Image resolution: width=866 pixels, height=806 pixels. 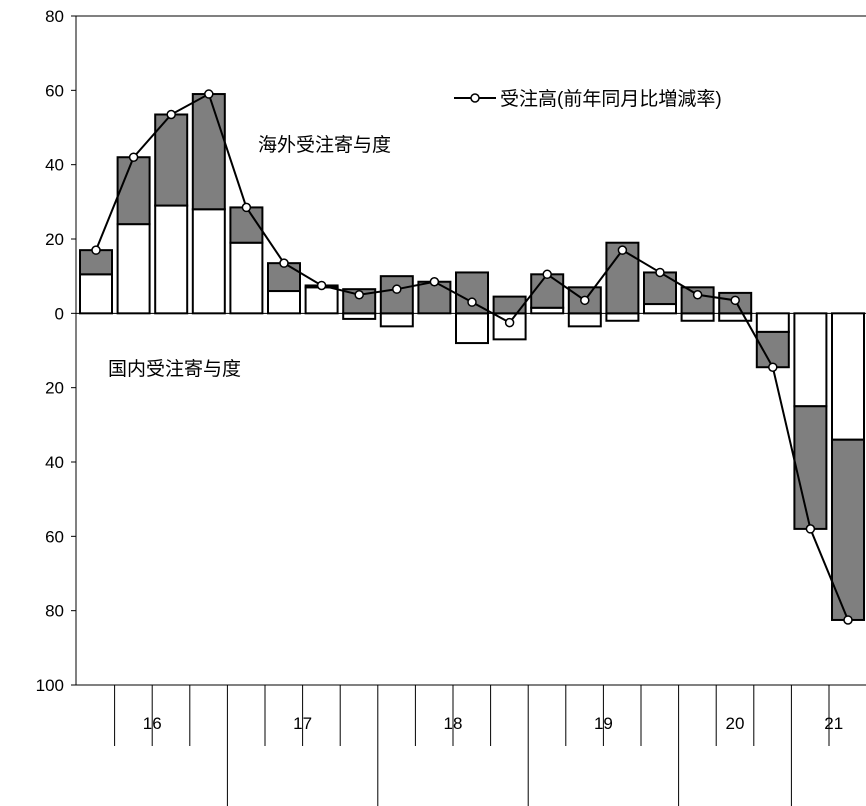 I want to click on year-label: 21, so click(x=833, y=723).